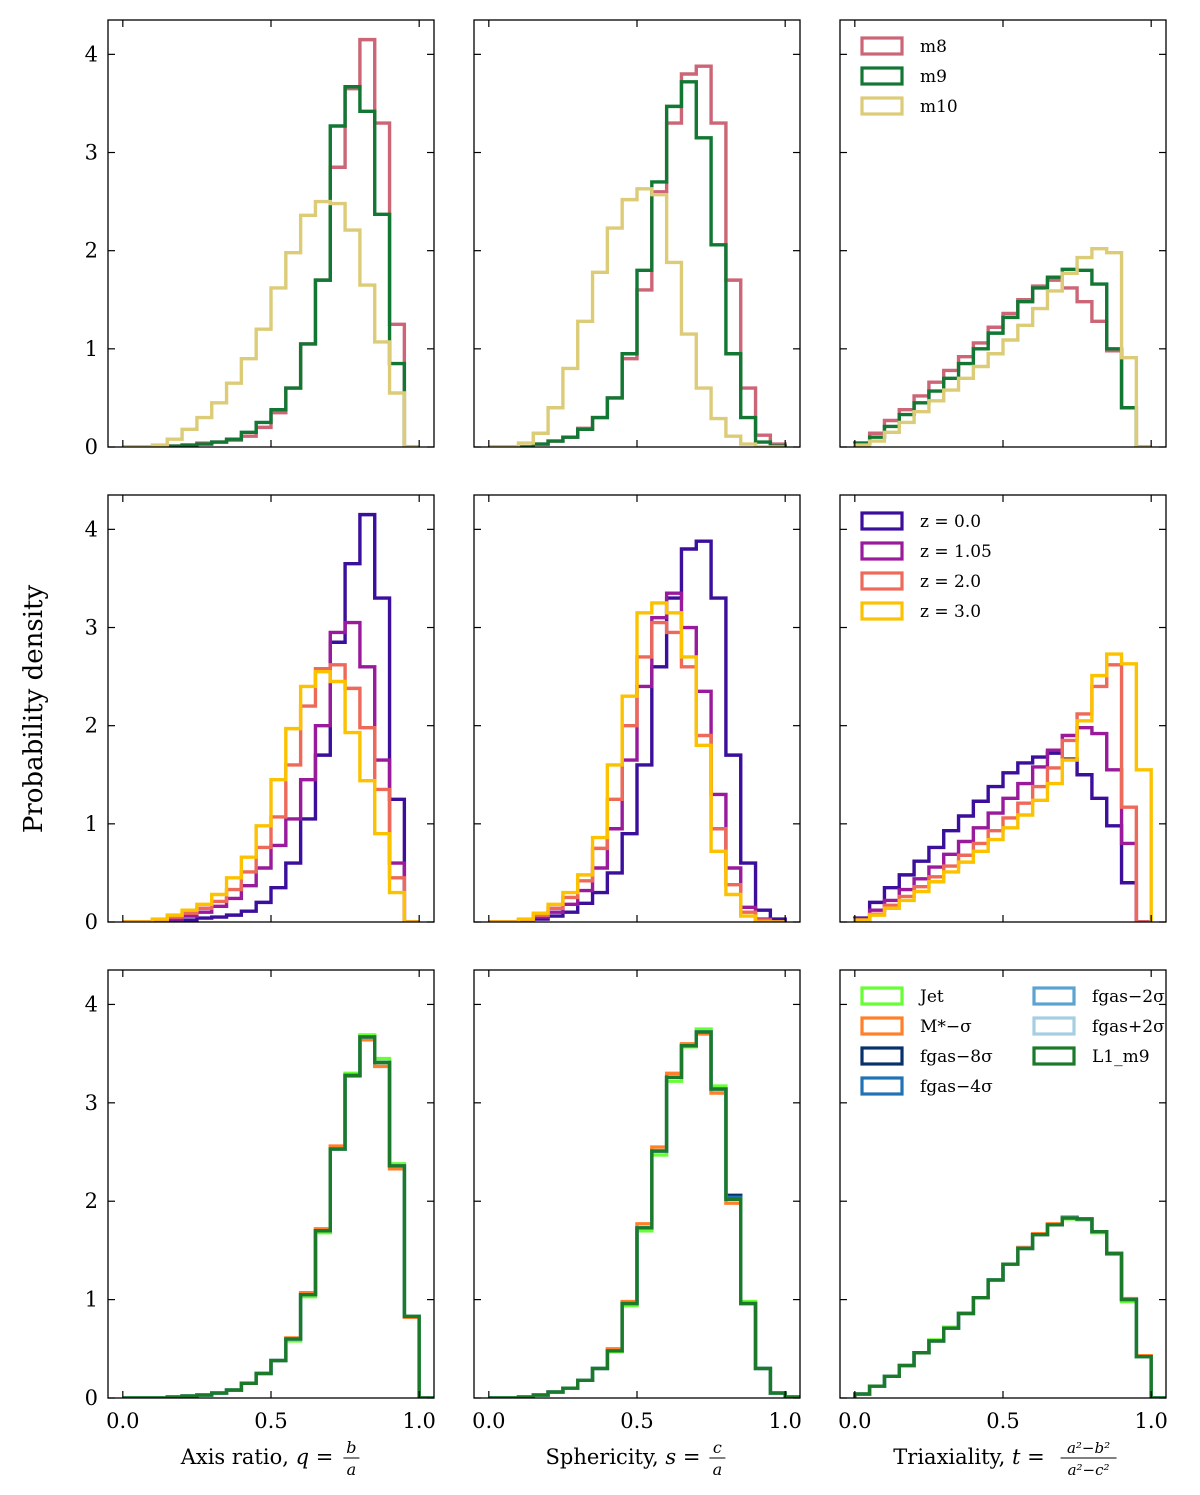 Image resolution: width=1200 pixels, height=1495 pixels. I want to click on svg-text: a²−c², so click(1089, 1470).